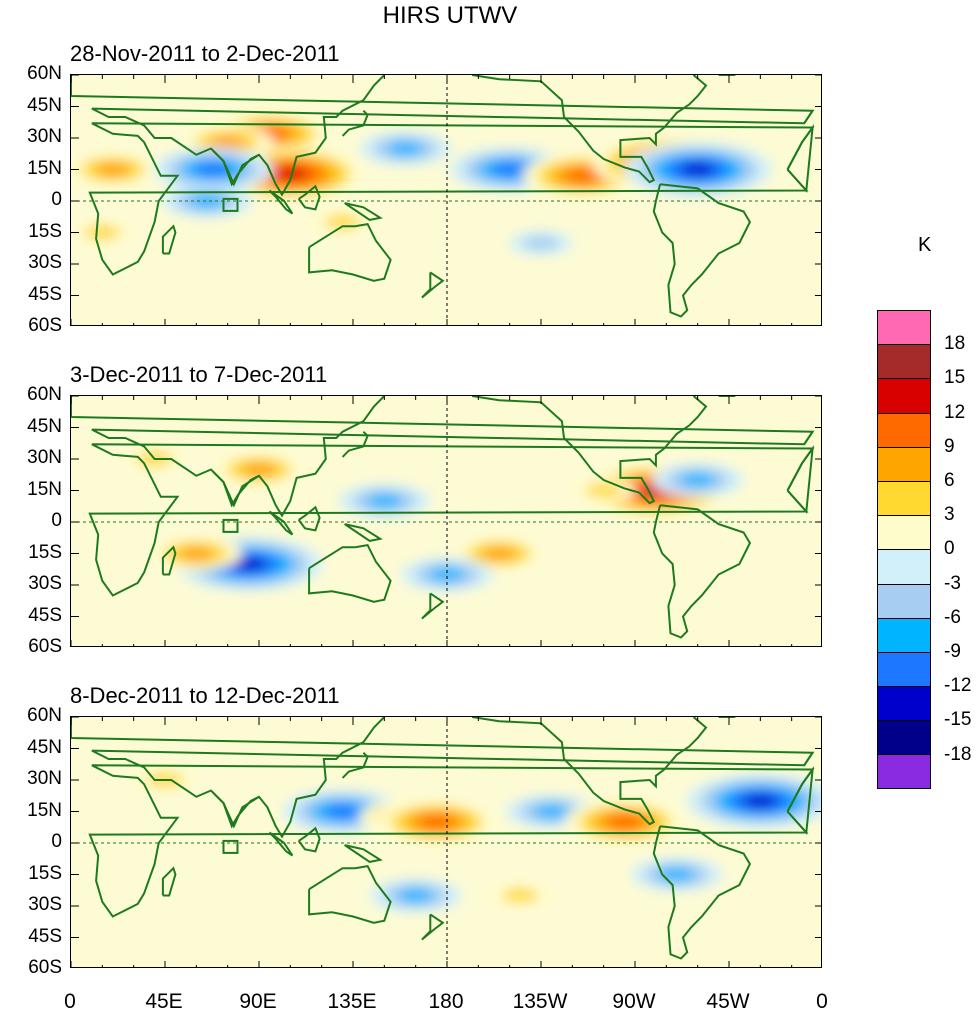 The image size is (980, 1014). Describe the element at coordinates (925, 245) in the screenshot. I see `colorbar-unit-label: K` at that location.